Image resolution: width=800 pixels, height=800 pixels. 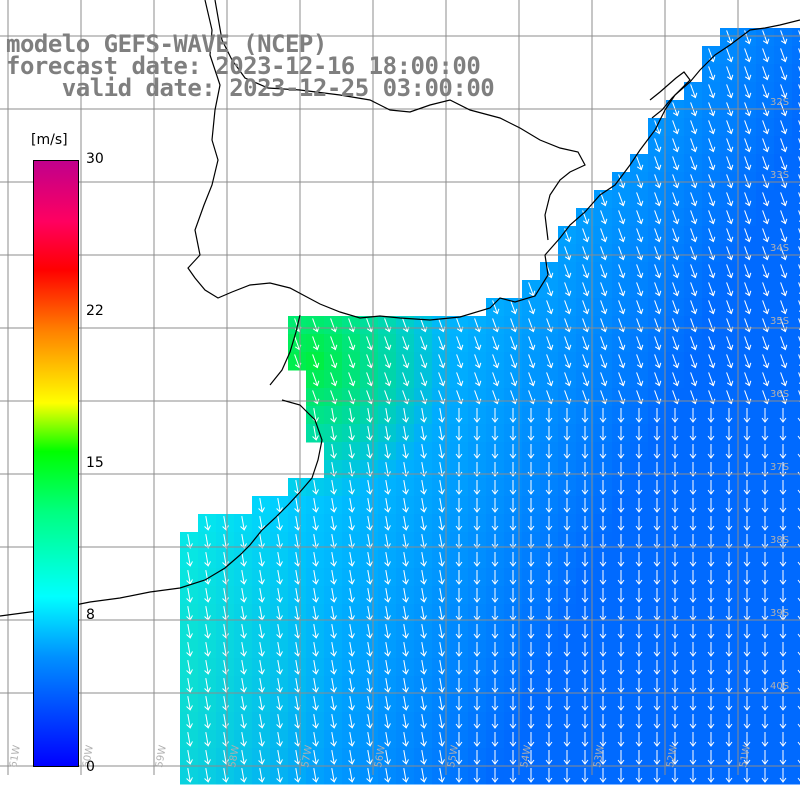 I want to click on latitude-label: 33S, so click(x=779, y=175).